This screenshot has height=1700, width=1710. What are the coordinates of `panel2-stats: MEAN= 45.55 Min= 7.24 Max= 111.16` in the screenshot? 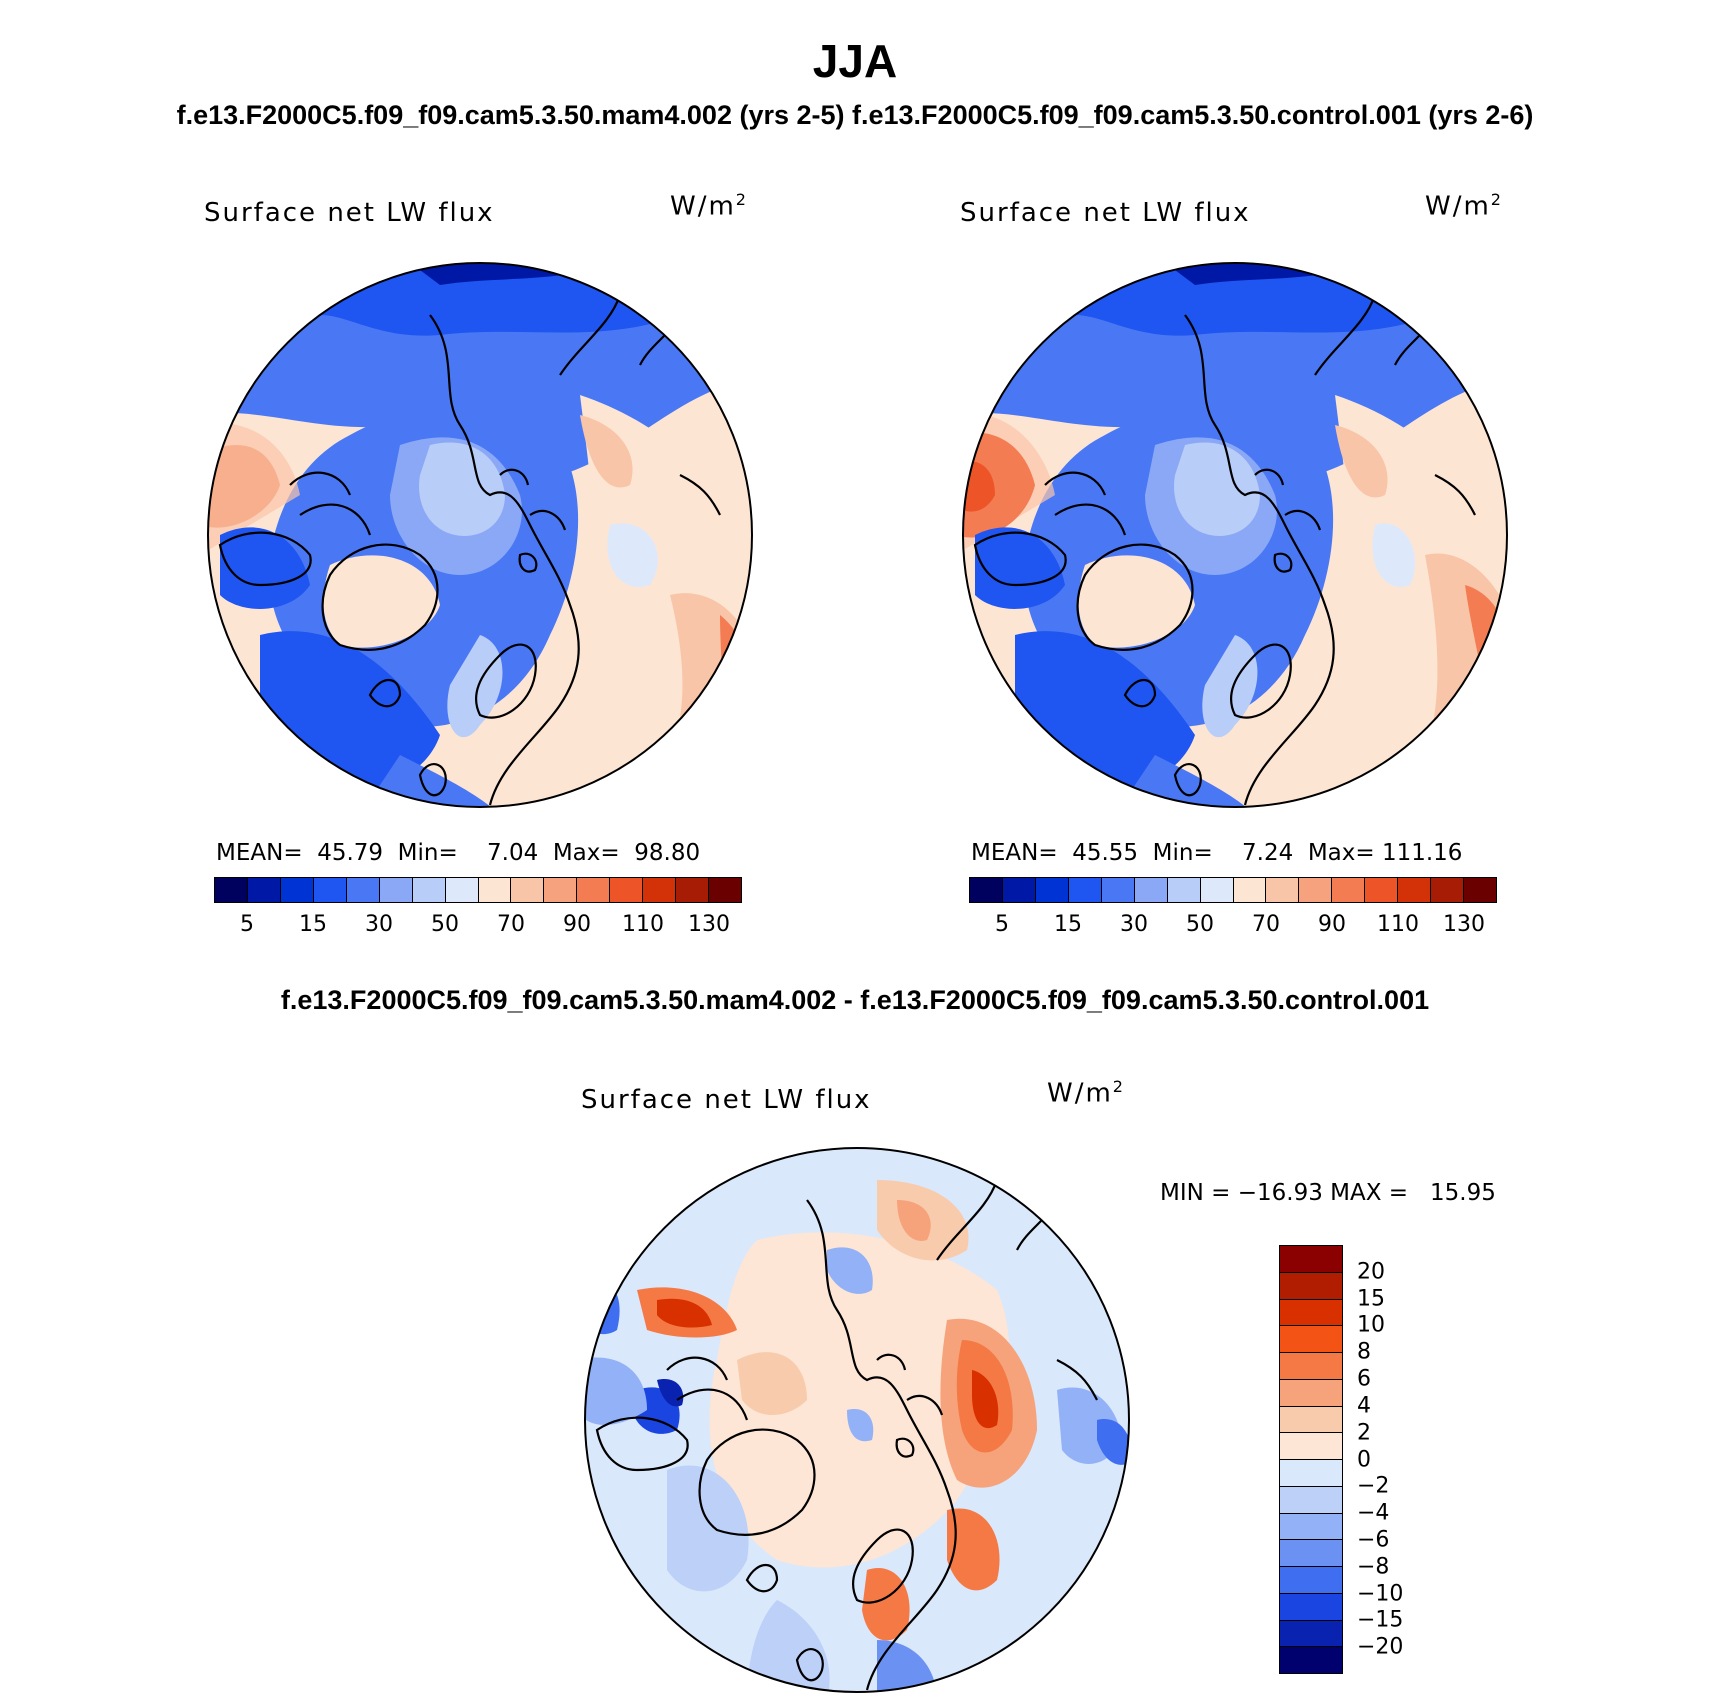 It's located at (1217, 853).